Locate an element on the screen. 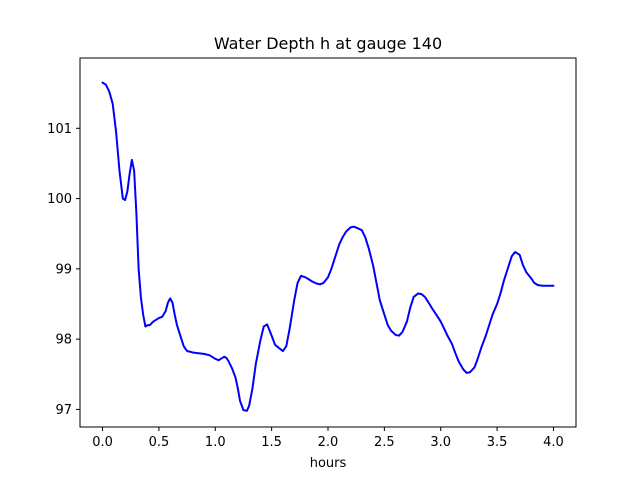 This screenshot has height=480, width=640. y-tick-label: 100 is located at coordinates (59, 199).